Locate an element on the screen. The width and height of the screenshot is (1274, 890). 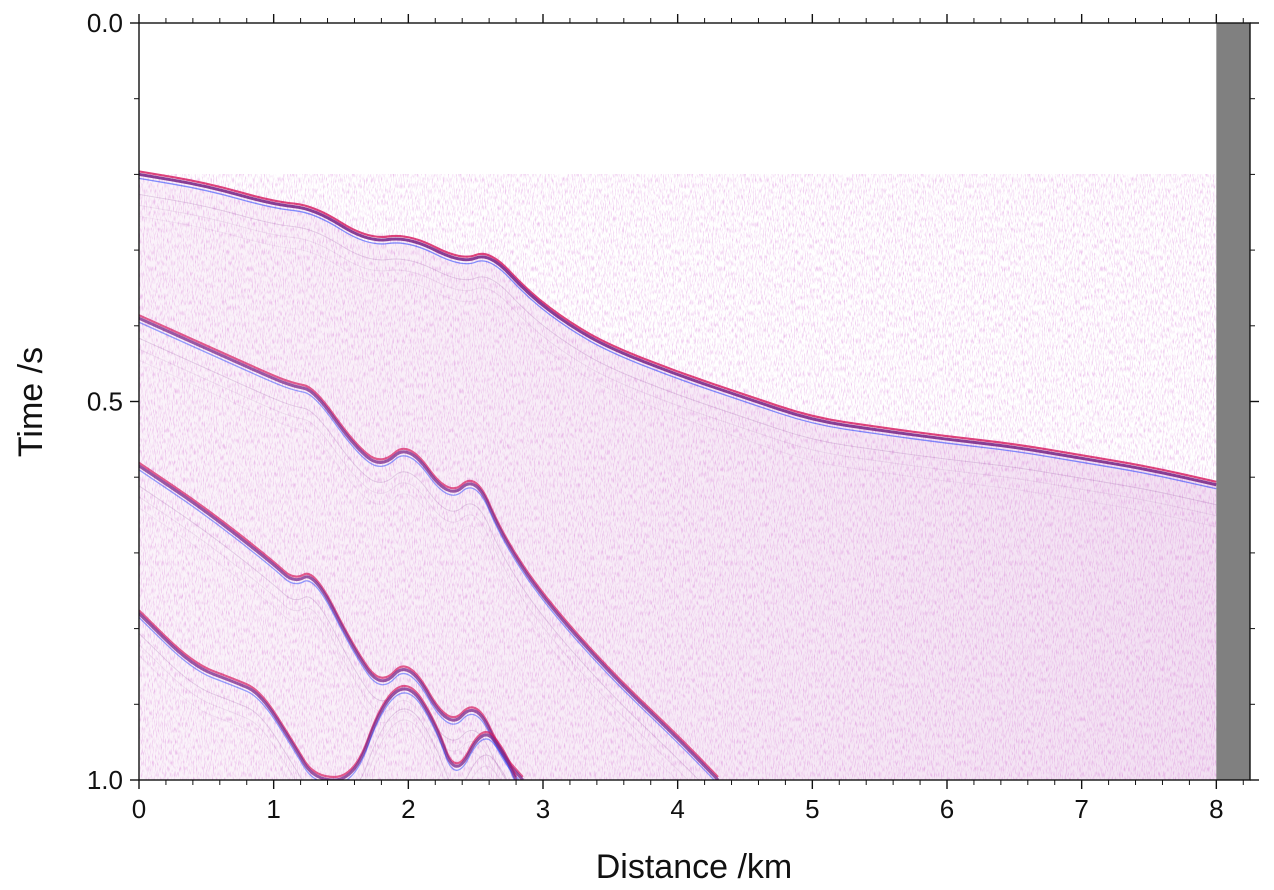
x-tick-label-0: 0 is located at coordinates (139, 809).